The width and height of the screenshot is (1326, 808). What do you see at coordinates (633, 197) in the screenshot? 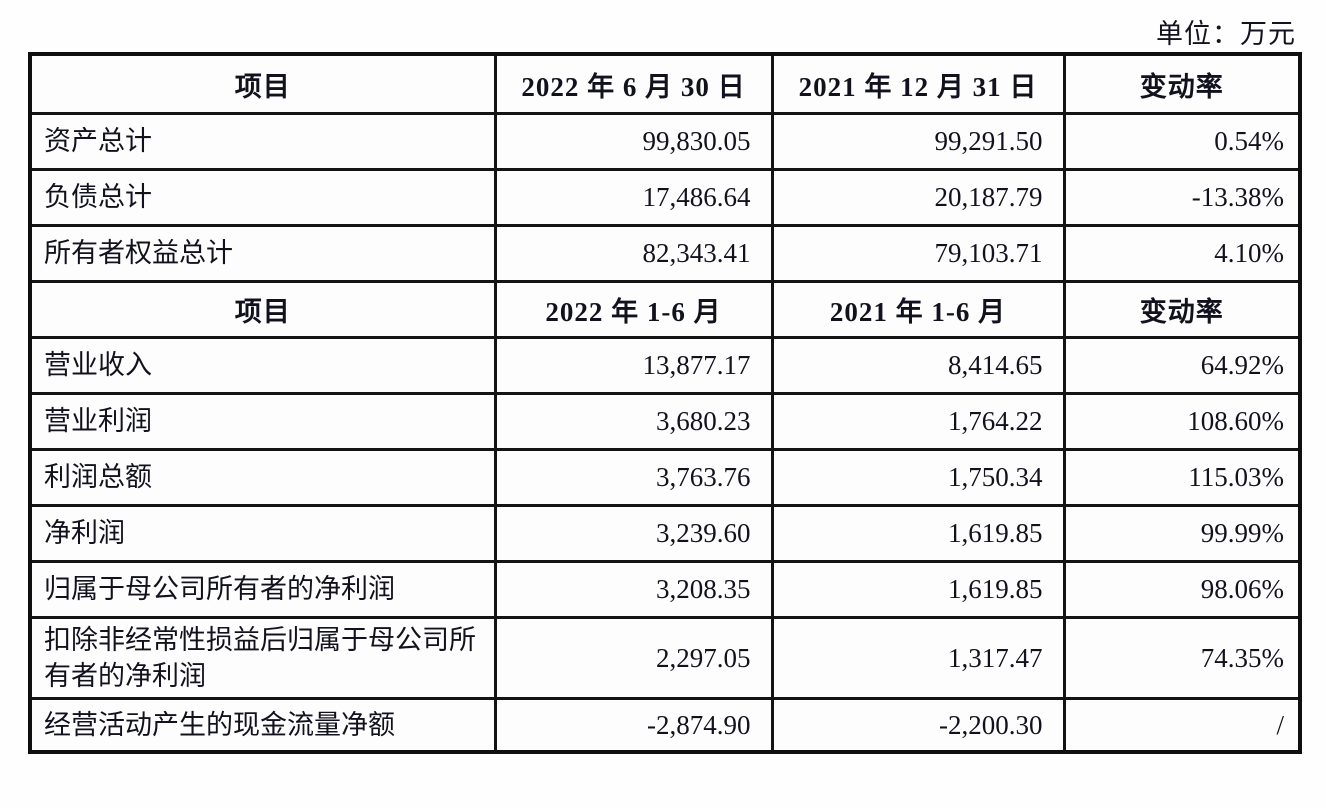
I see `value-cell-period1: 17,486.64` at bounding box center [633, 197].